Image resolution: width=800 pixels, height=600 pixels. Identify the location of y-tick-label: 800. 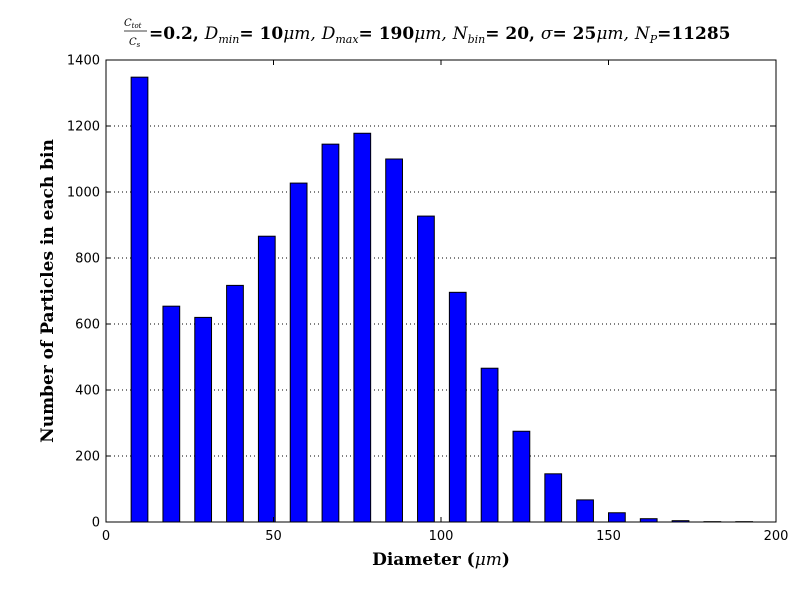
(87, 259).